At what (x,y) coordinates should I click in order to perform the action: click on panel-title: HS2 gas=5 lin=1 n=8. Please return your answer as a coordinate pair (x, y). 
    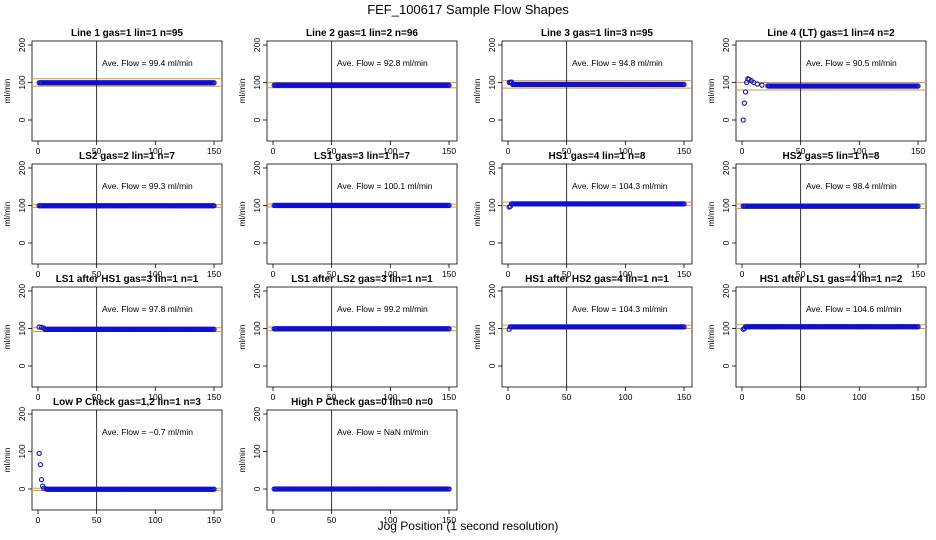
    Looking at the image, I should click on (831, 156).